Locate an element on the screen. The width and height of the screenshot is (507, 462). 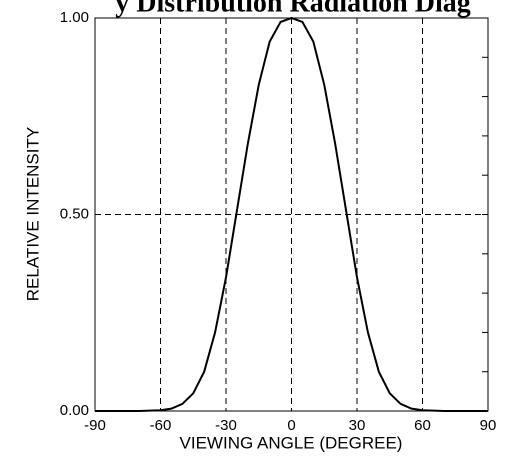
x-tick-label: 60 is located at coordinates (422, 425).